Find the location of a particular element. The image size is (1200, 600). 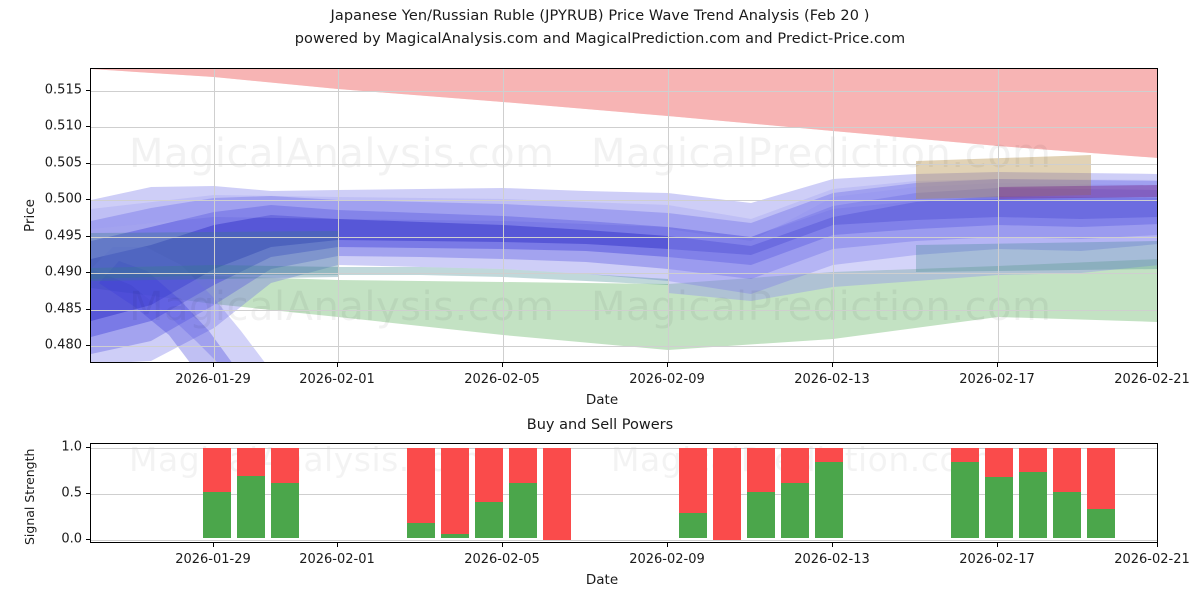

xtick-label: 2026-02-01 is located at coordinates (337, 379).